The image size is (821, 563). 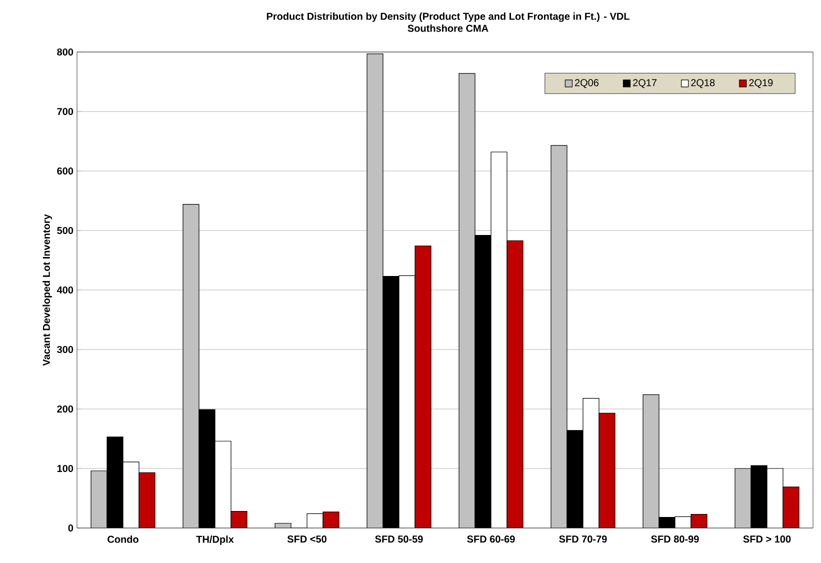 What do you see at coordinates (448, 28) in the screenshot?
I see `chart-subtitle: Southshore CMA` at bounding box center [448, 28].